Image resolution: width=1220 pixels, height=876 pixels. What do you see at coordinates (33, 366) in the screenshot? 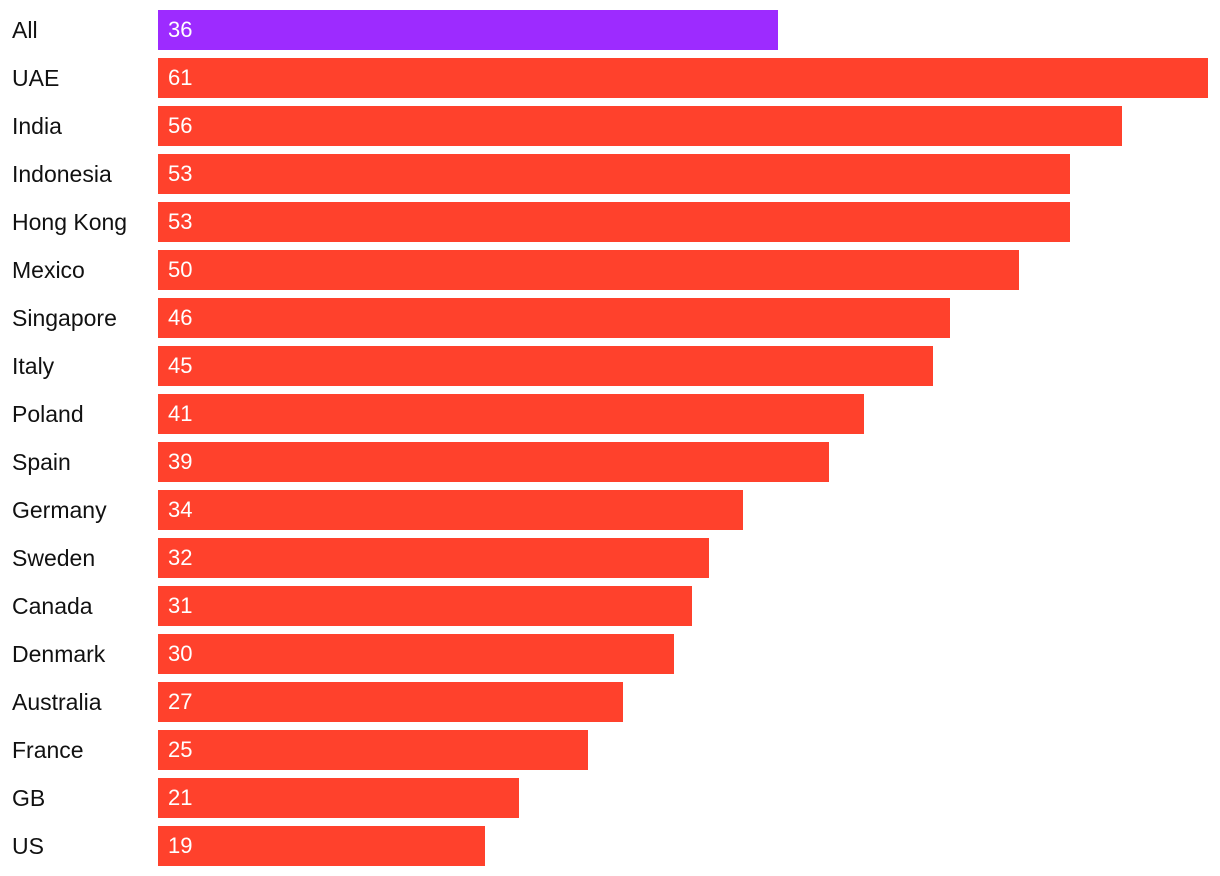
I see `category-label: Italy` at bounding box center [33, 366].